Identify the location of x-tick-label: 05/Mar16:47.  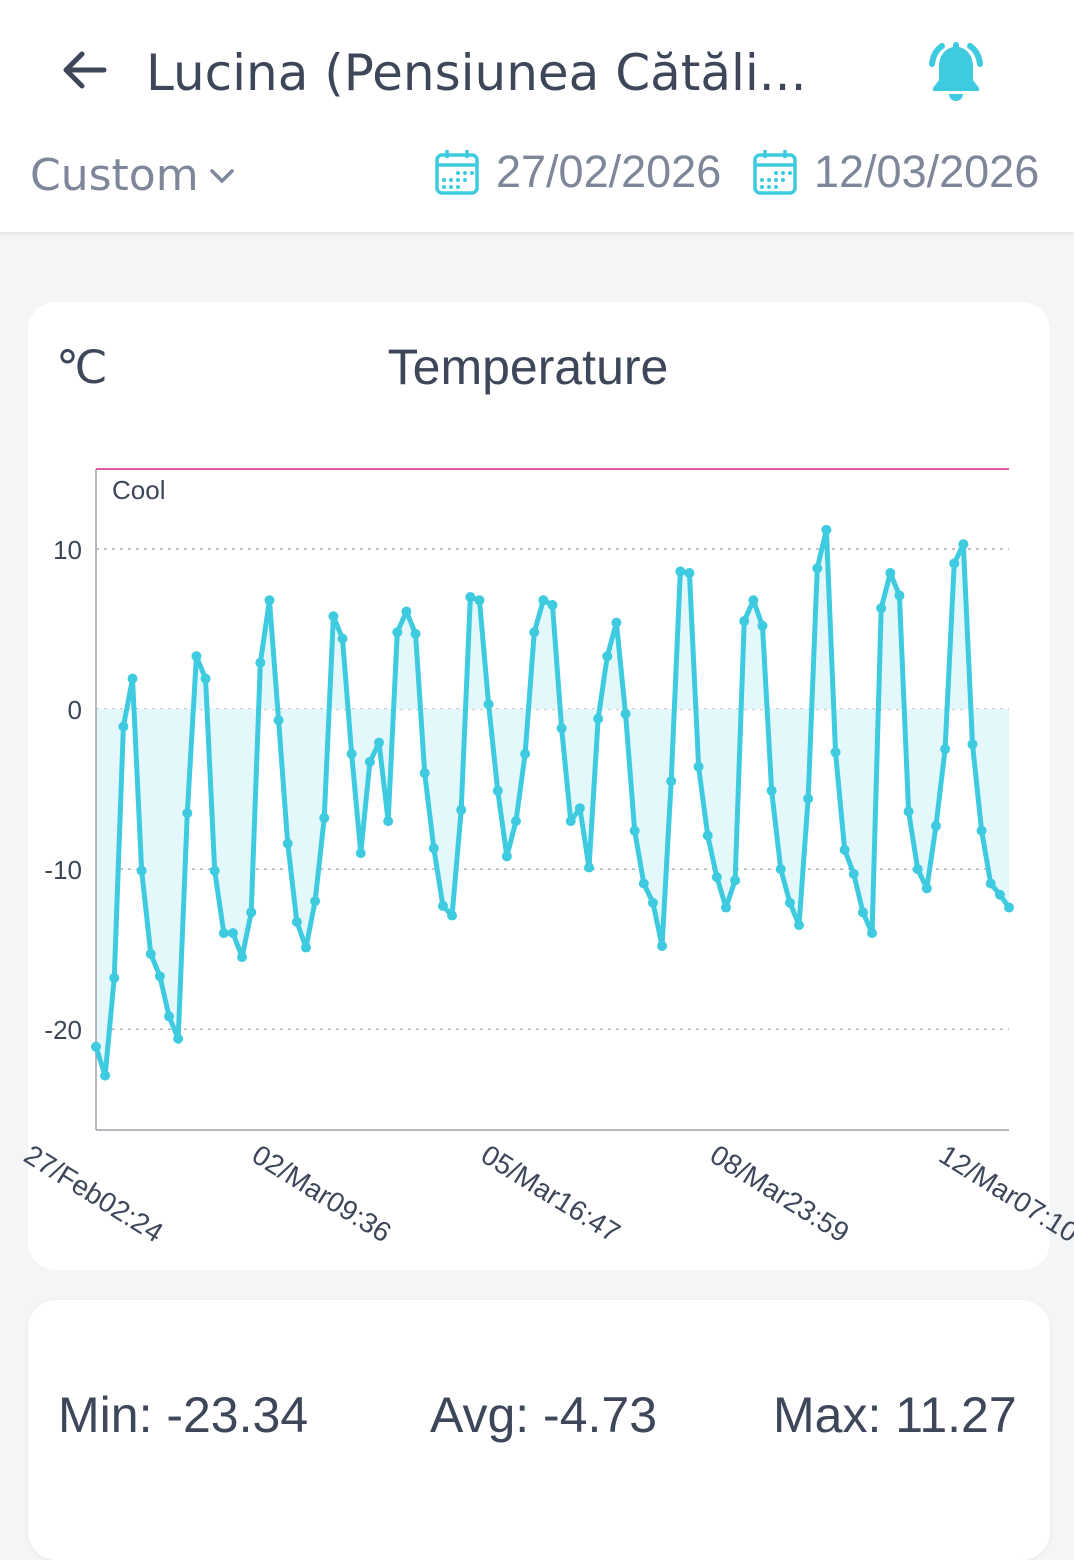
(551, 1194).